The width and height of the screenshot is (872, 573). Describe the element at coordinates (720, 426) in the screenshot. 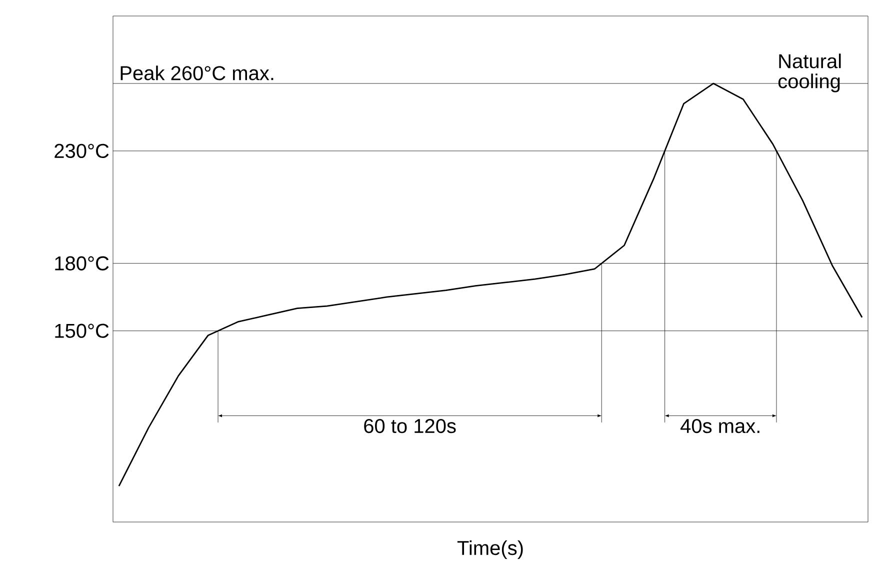

I see `annotation: 40s max.` at that location.